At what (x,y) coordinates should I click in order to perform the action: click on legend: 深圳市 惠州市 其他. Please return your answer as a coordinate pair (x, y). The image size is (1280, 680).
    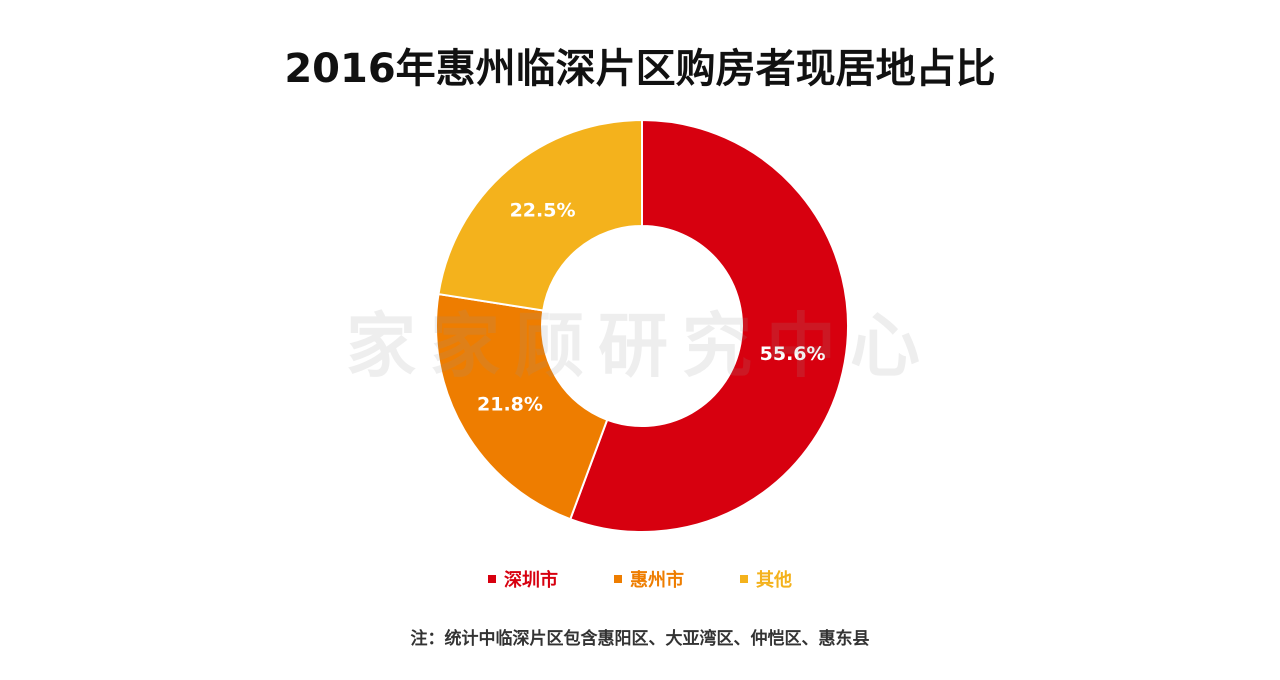
    Looking at the image, I should click on (640, 579).